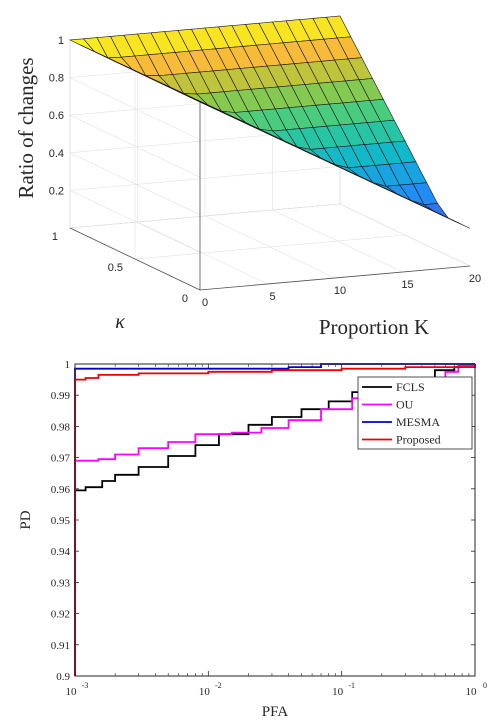 This screenshot has height=723, width=500. Describe the element at coordinates (272, 297) in the screenshot. I see `surface-x-tick: 5` at that location.